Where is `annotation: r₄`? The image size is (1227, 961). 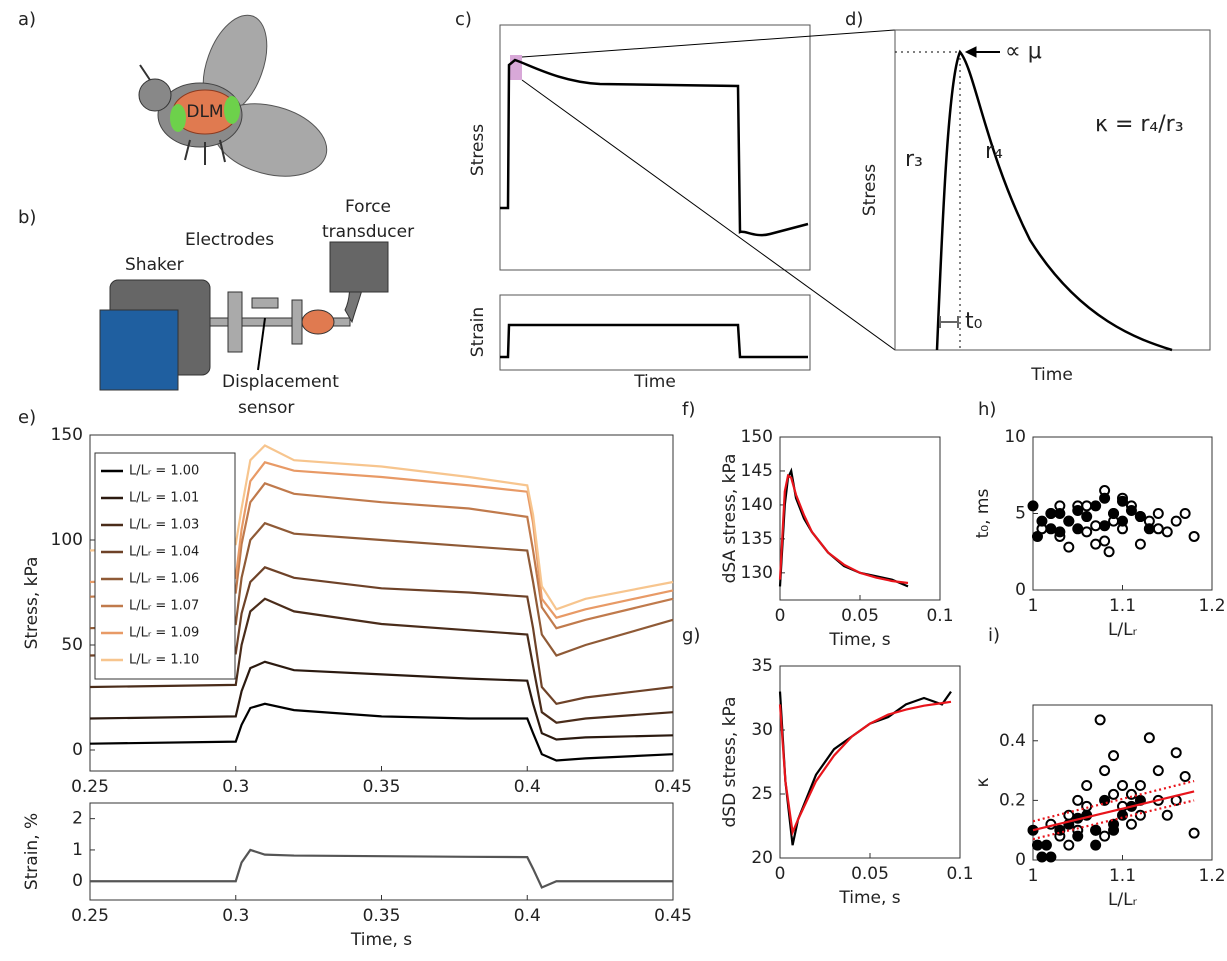
annotation: r₄ is located at coordinates (994, 151).